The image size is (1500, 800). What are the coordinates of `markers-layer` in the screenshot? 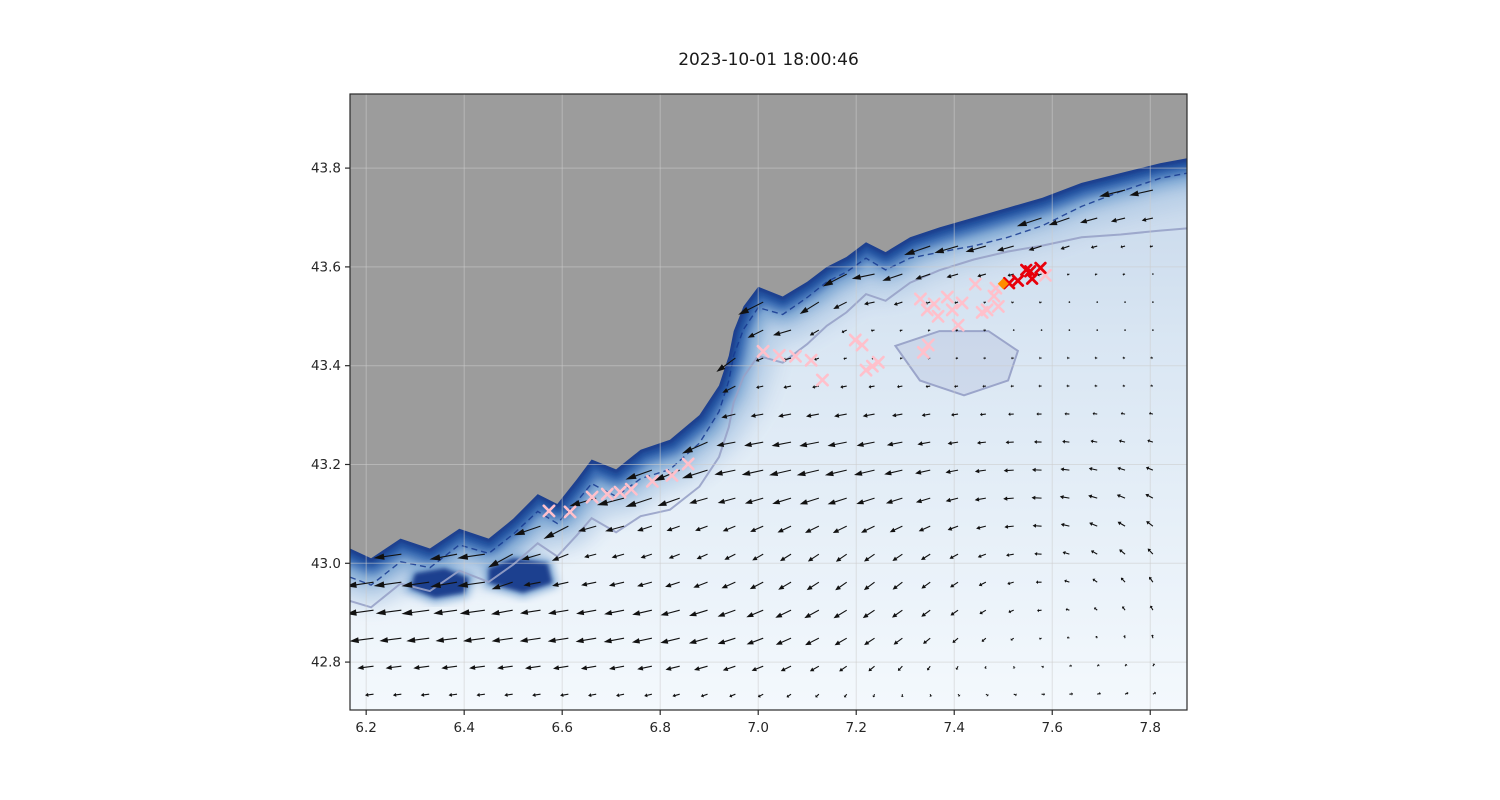 It's located at (797, 390).